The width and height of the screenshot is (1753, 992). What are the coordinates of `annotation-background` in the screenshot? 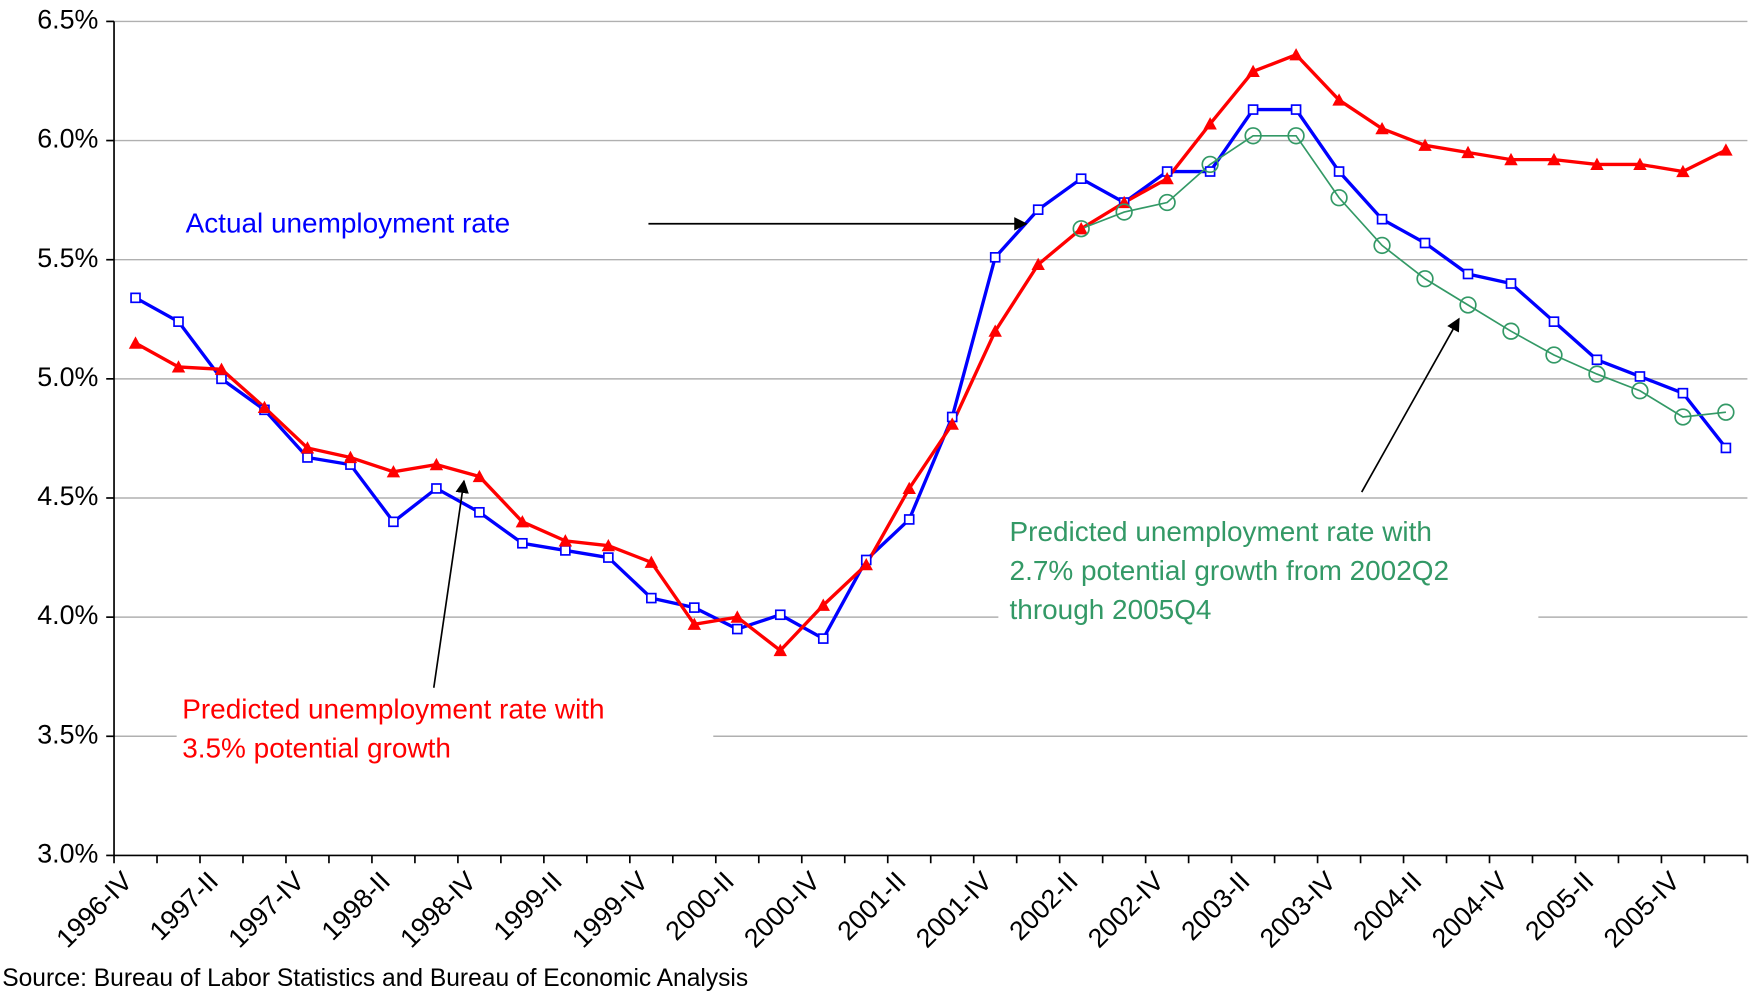 It's located at (445, 729).